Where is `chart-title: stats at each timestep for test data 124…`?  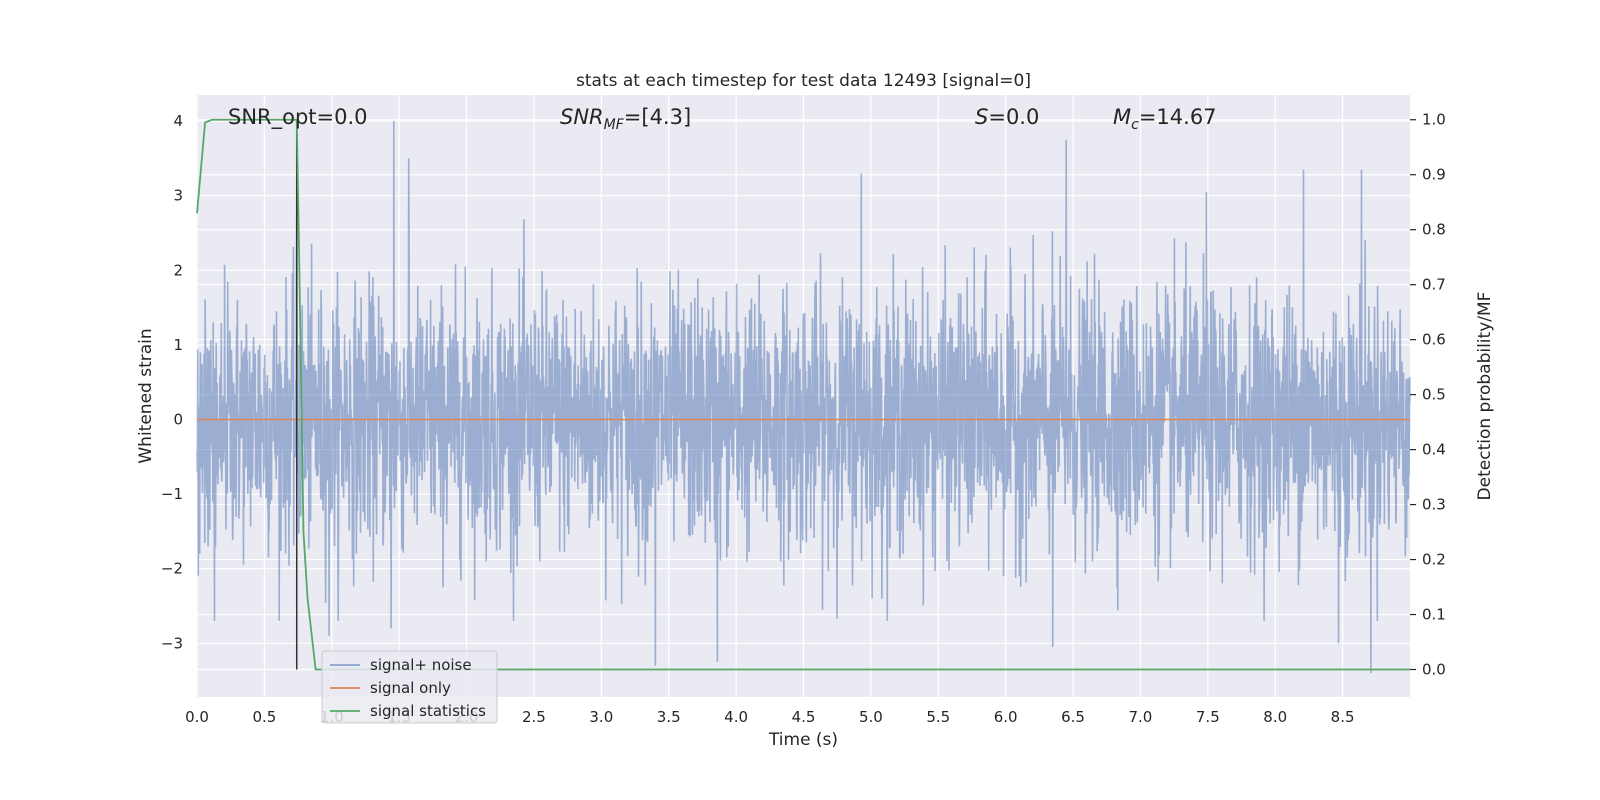 chart-title: stats at each timestep for test data 124… is located at coordinates (803, 81).